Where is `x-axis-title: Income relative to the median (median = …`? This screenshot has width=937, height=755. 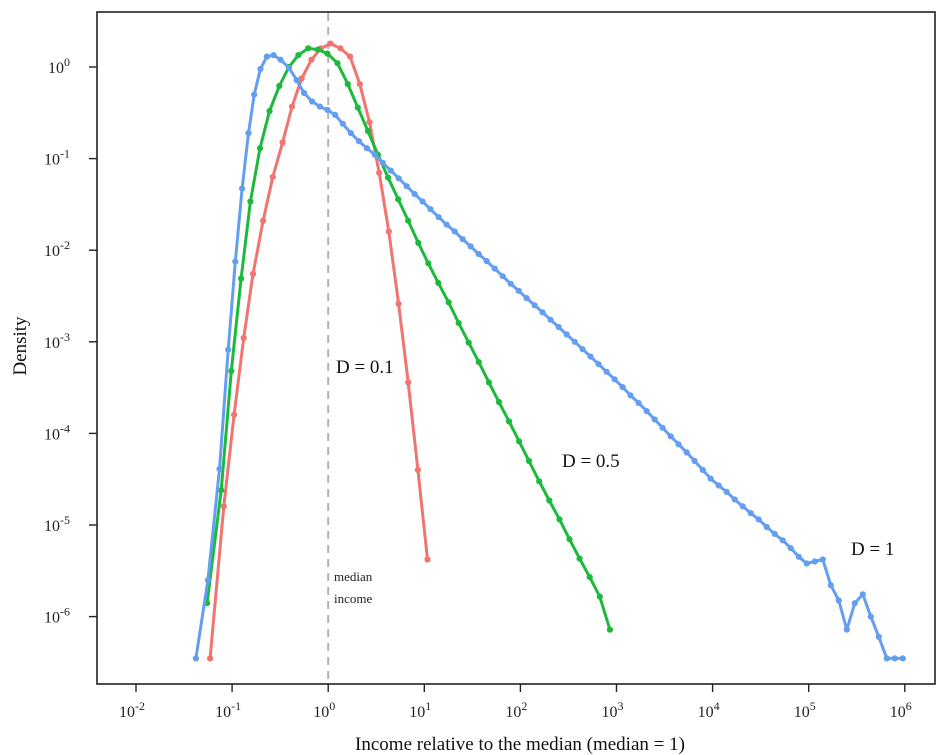
x-axis-title: Income relative to the median (median = … is located at coordinates (520, 744).